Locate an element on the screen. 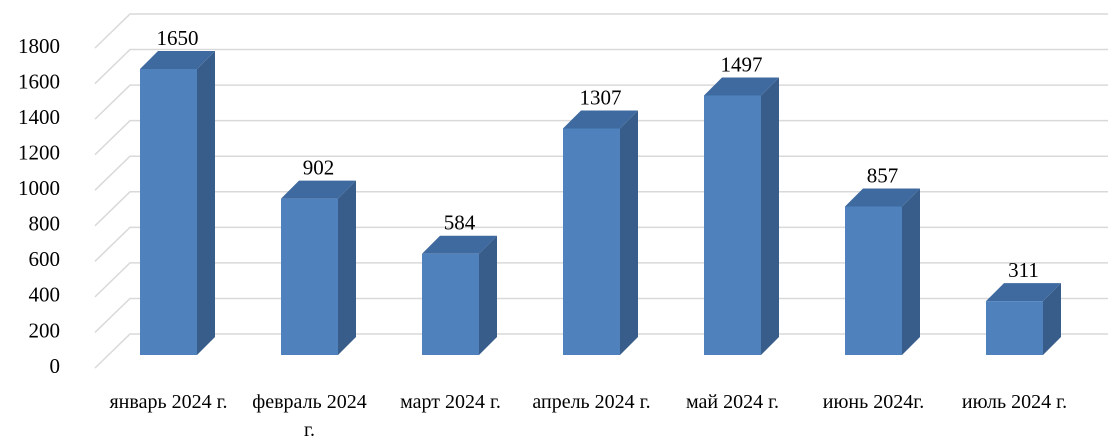 The width and height of the screenshot is (1108, 438). y-tick-label: 1000 is located at coordinates (39, 188).